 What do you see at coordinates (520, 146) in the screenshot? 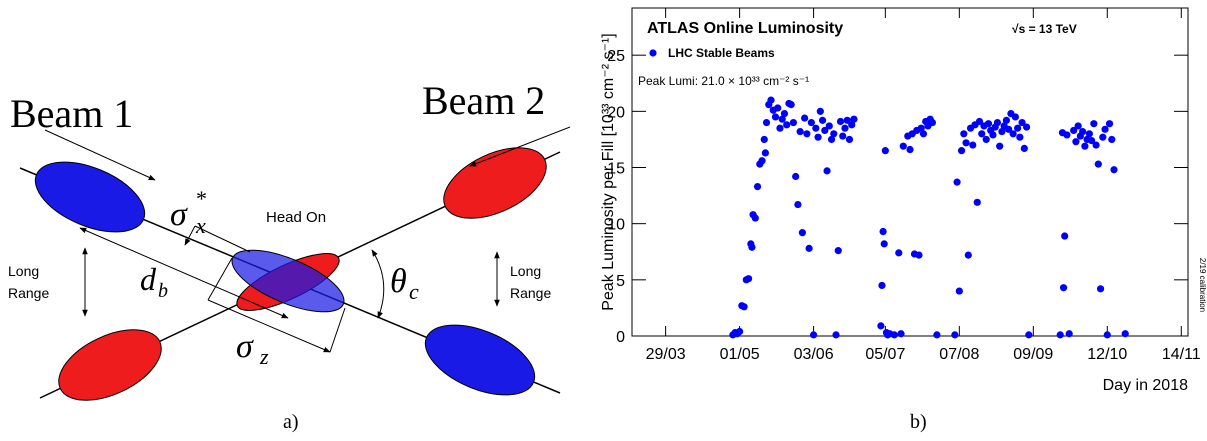
I see `beam2-arrow` at bounding box center [520, 146].